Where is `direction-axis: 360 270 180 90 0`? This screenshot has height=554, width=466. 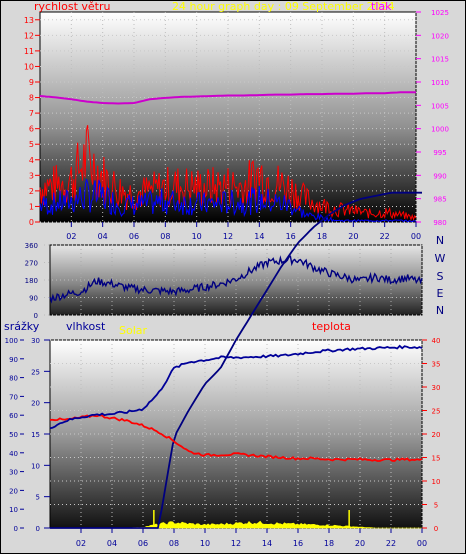 direction-axis: 360 270 180 90 0 is located at coordinates (223, 281).